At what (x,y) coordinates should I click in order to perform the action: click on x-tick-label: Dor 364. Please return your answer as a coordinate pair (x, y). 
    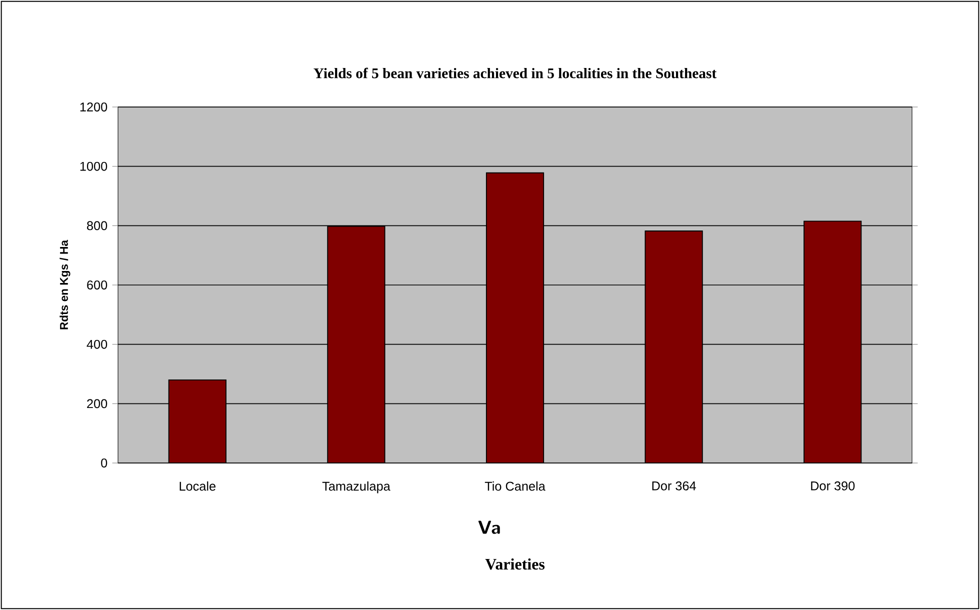
    Looking at the image, I should click on (674, 485).